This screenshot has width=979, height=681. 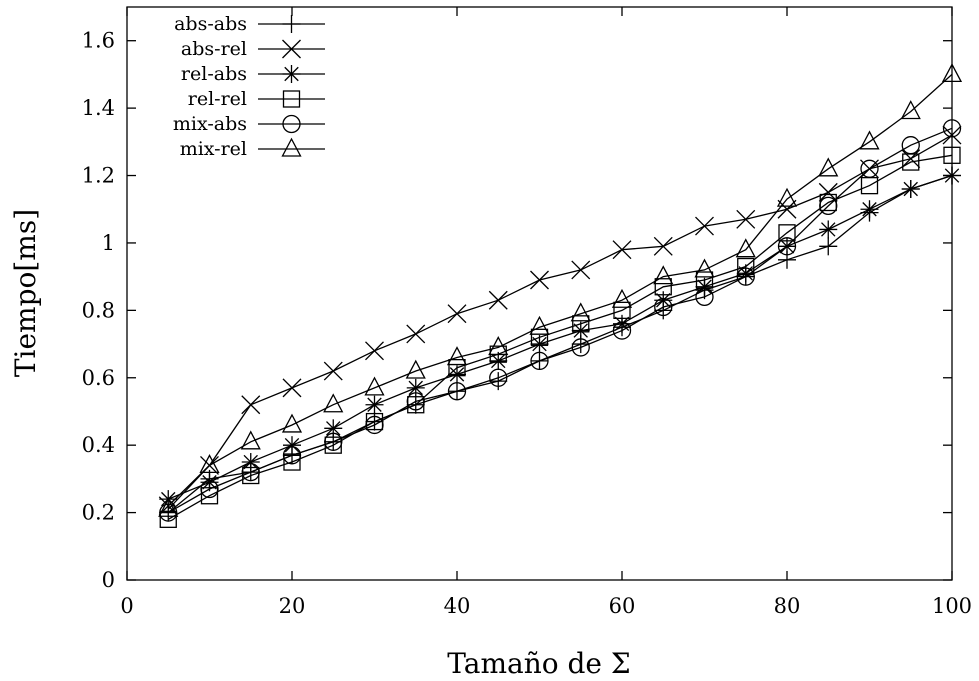 I want to click on y-tick-label: 0.8, so click(x=98, y=310).